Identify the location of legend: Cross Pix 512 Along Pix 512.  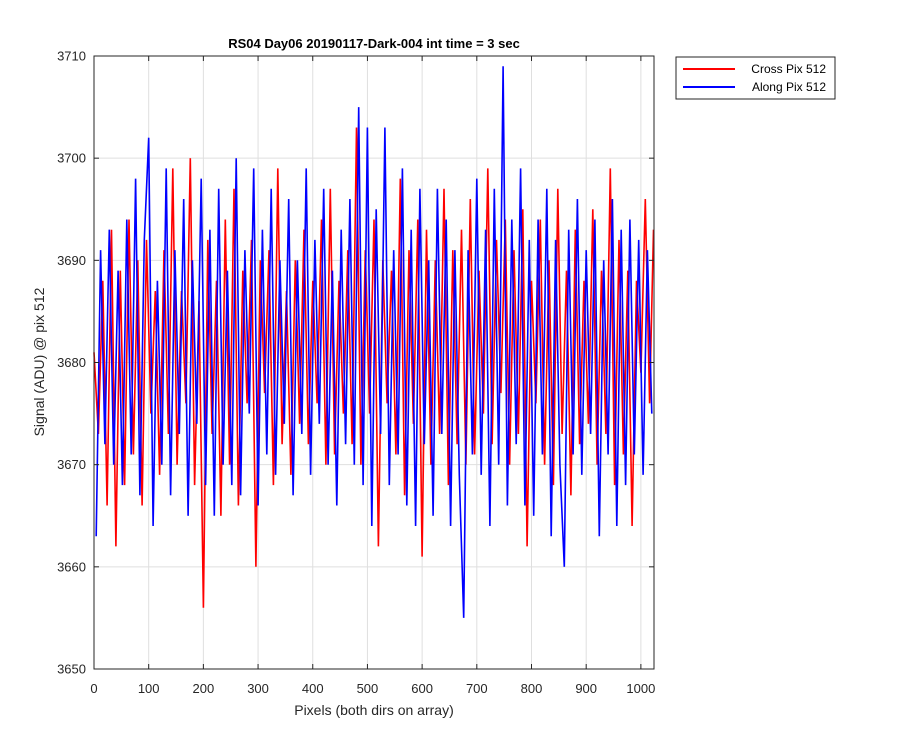
(755, 78).